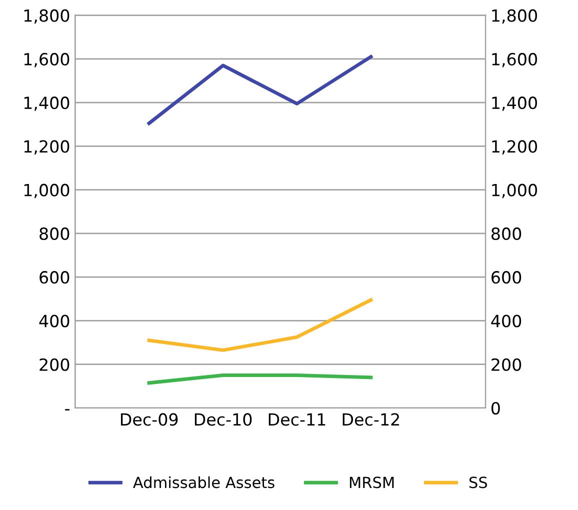 The image size is (578, 510). Describe the element at coordinates (514, 191) in the screenshot. I see `y2-tick-label: 1,000` at that location.